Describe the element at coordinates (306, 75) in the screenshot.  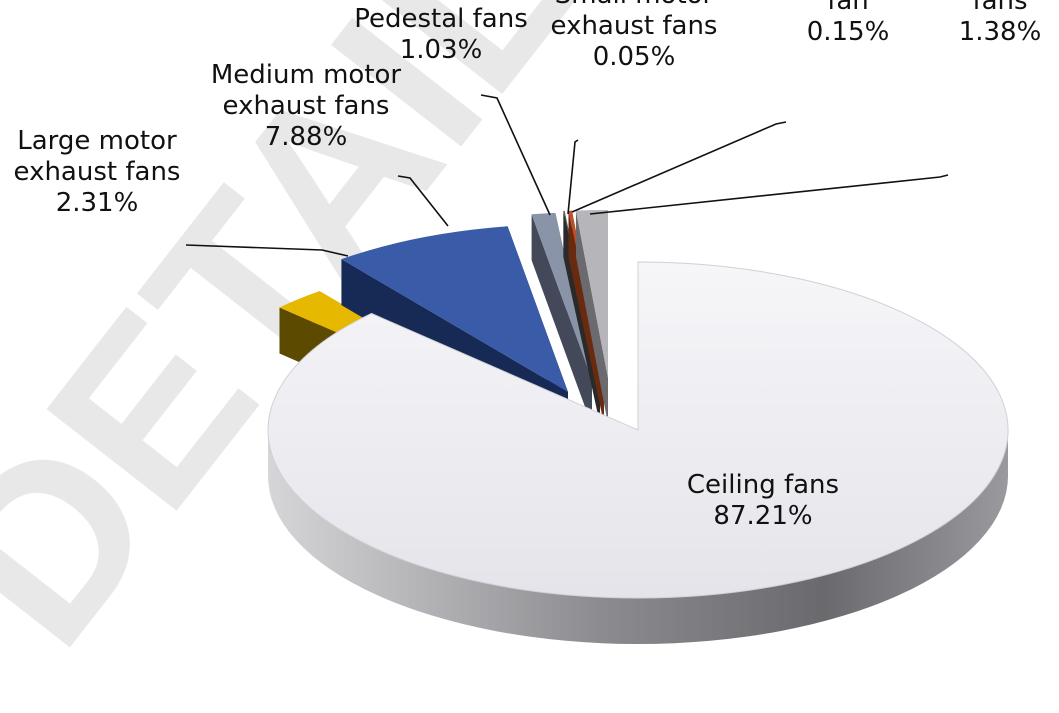
I see `slice-name-label: Medium motor` at that location.